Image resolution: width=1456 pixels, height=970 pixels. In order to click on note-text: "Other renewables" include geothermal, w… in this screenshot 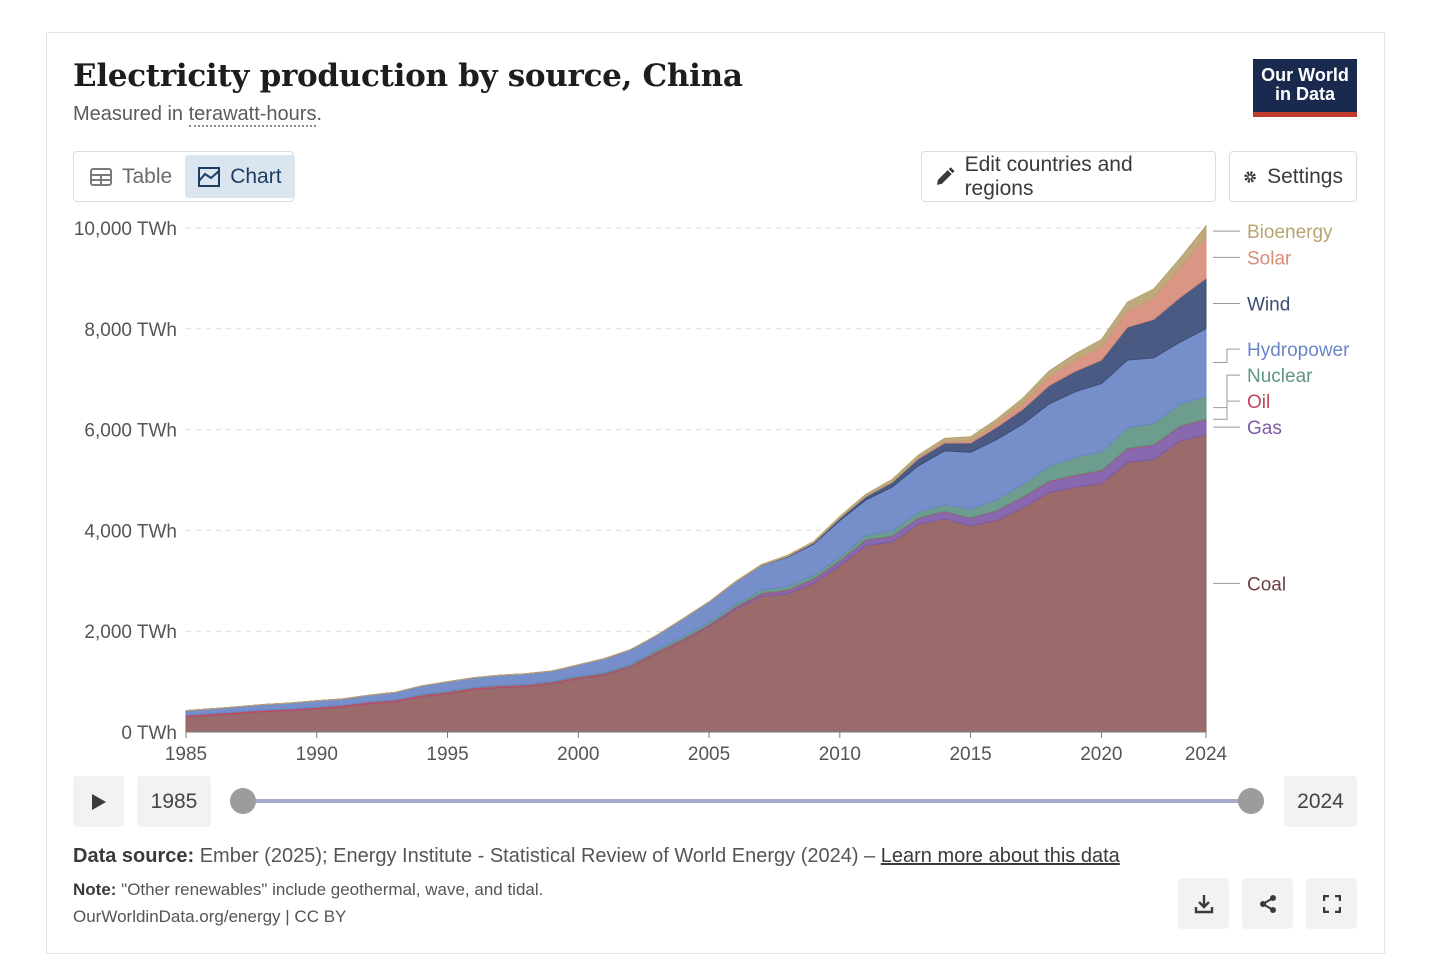, I will do `click(330, 889)`.